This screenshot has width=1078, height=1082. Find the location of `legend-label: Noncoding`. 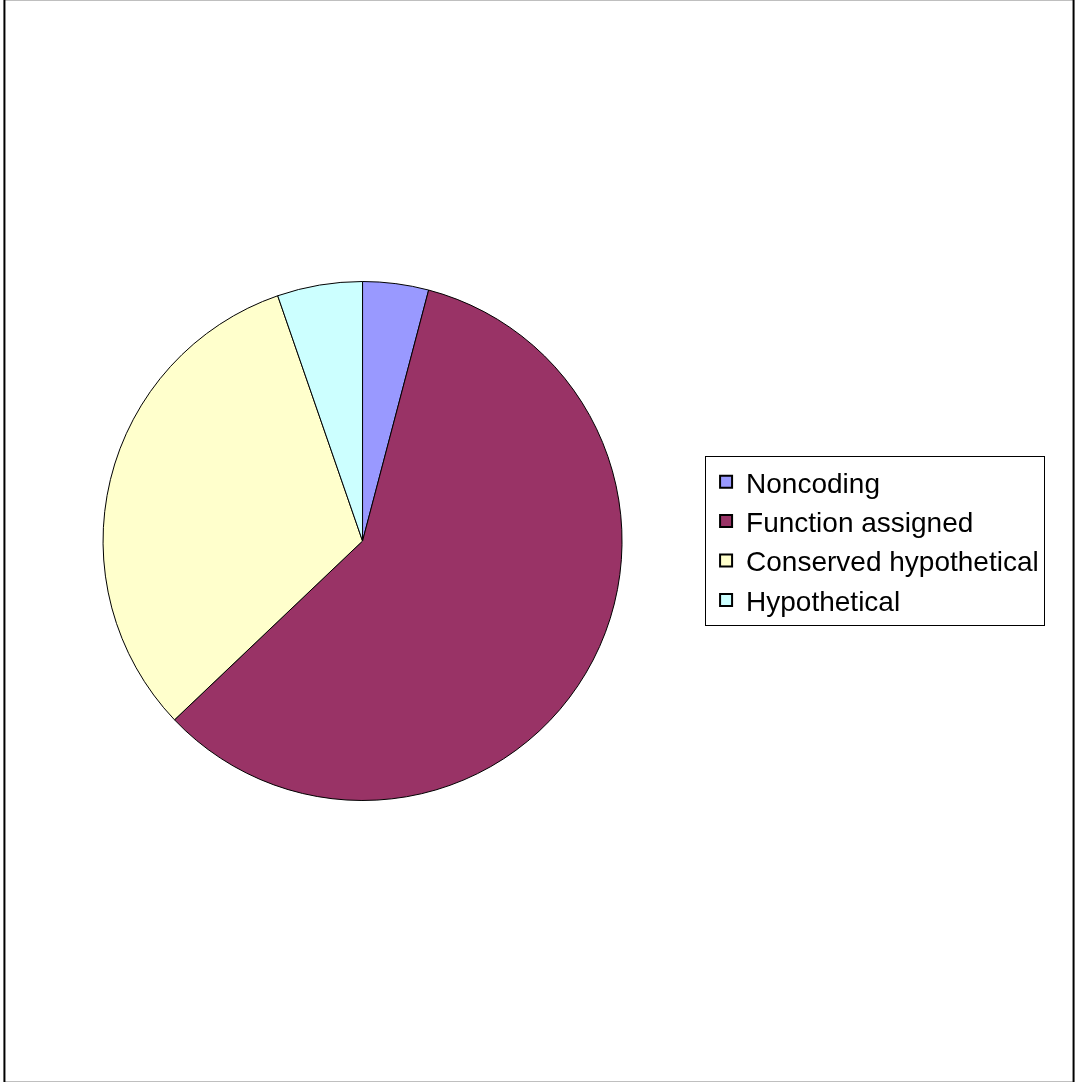

legend-label: Noncoding is located at coordinates (813, 483).